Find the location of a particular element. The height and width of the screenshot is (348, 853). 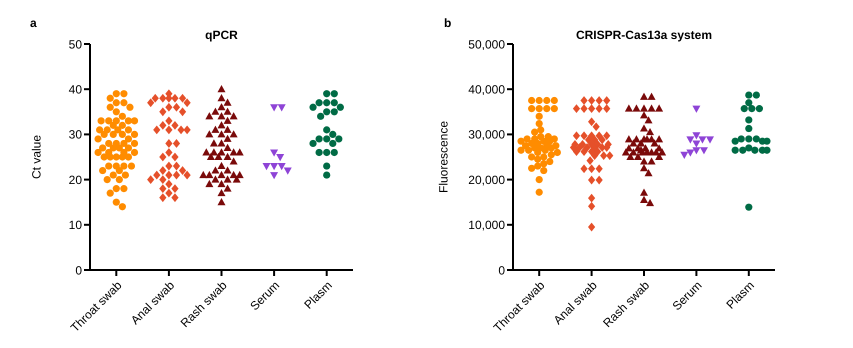

y-tick-label: 30,000 is located at coordinates (487, 135).